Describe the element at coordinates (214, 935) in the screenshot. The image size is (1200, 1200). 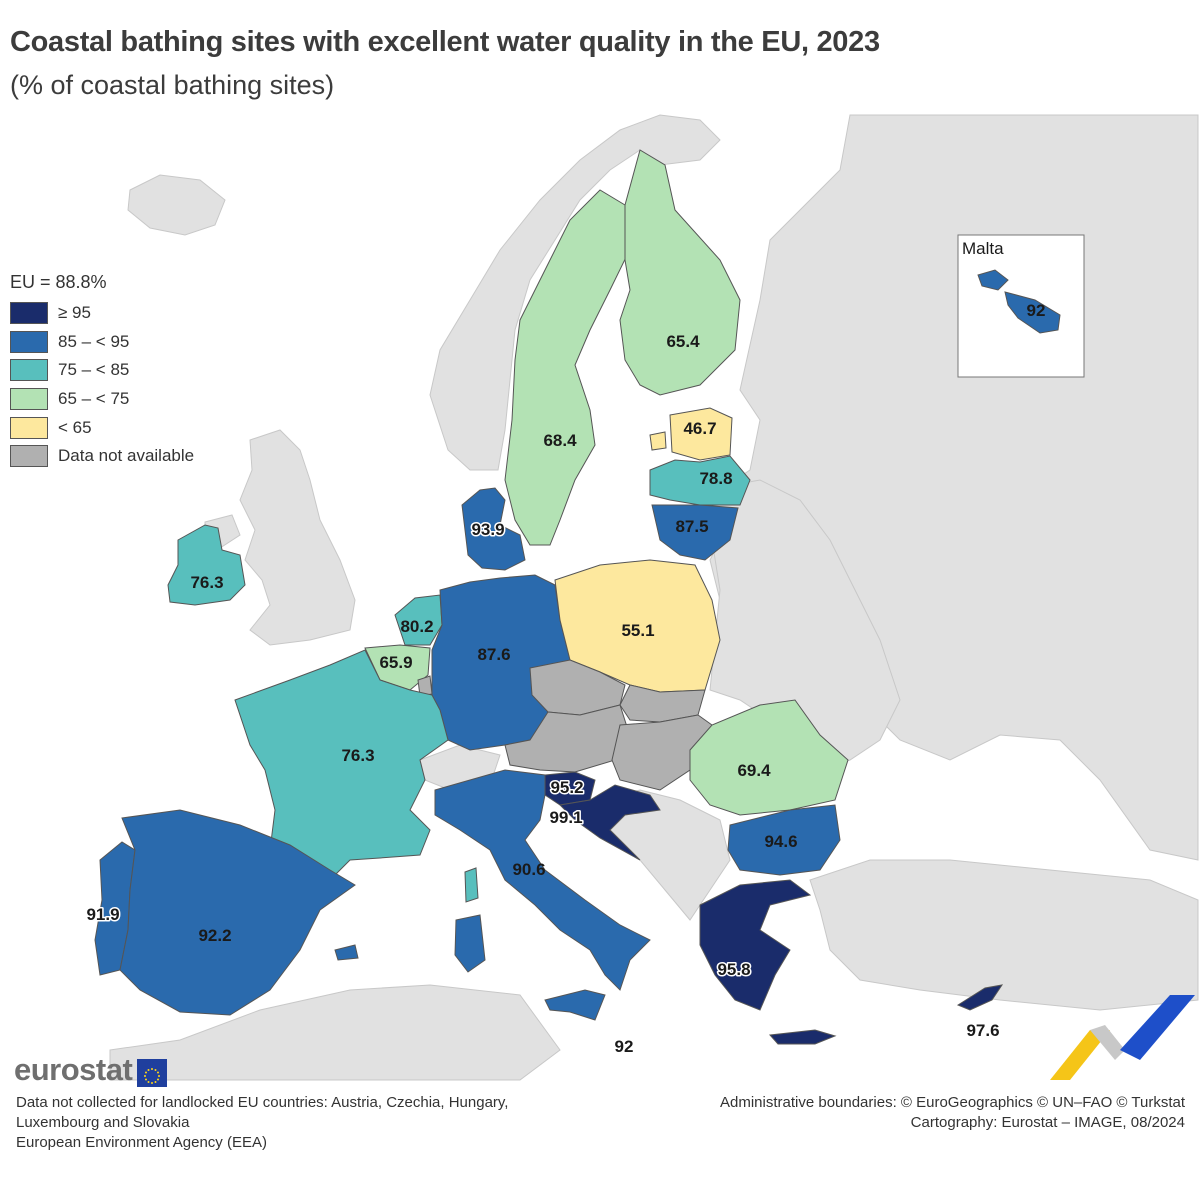
I see `label-spain: 92.2` at that location.